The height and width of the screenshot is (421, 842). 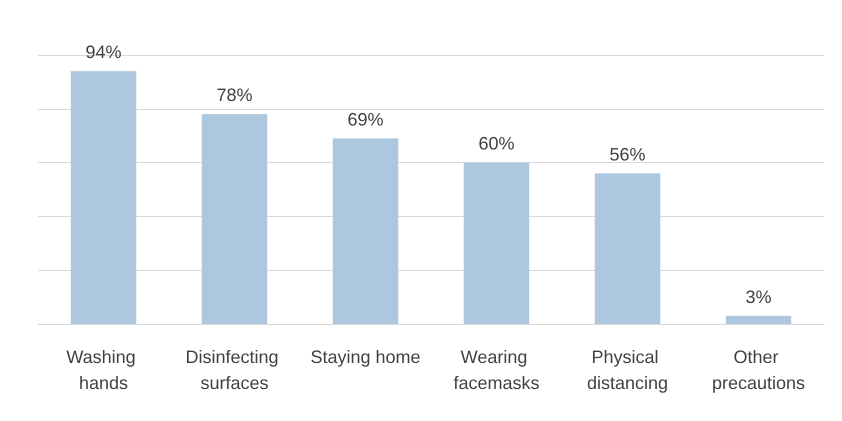 What do you see at coordinates (627, 370) in the screenshot?
I see `x-tick-label: Physical distancing` at bounding box center [627, 370].